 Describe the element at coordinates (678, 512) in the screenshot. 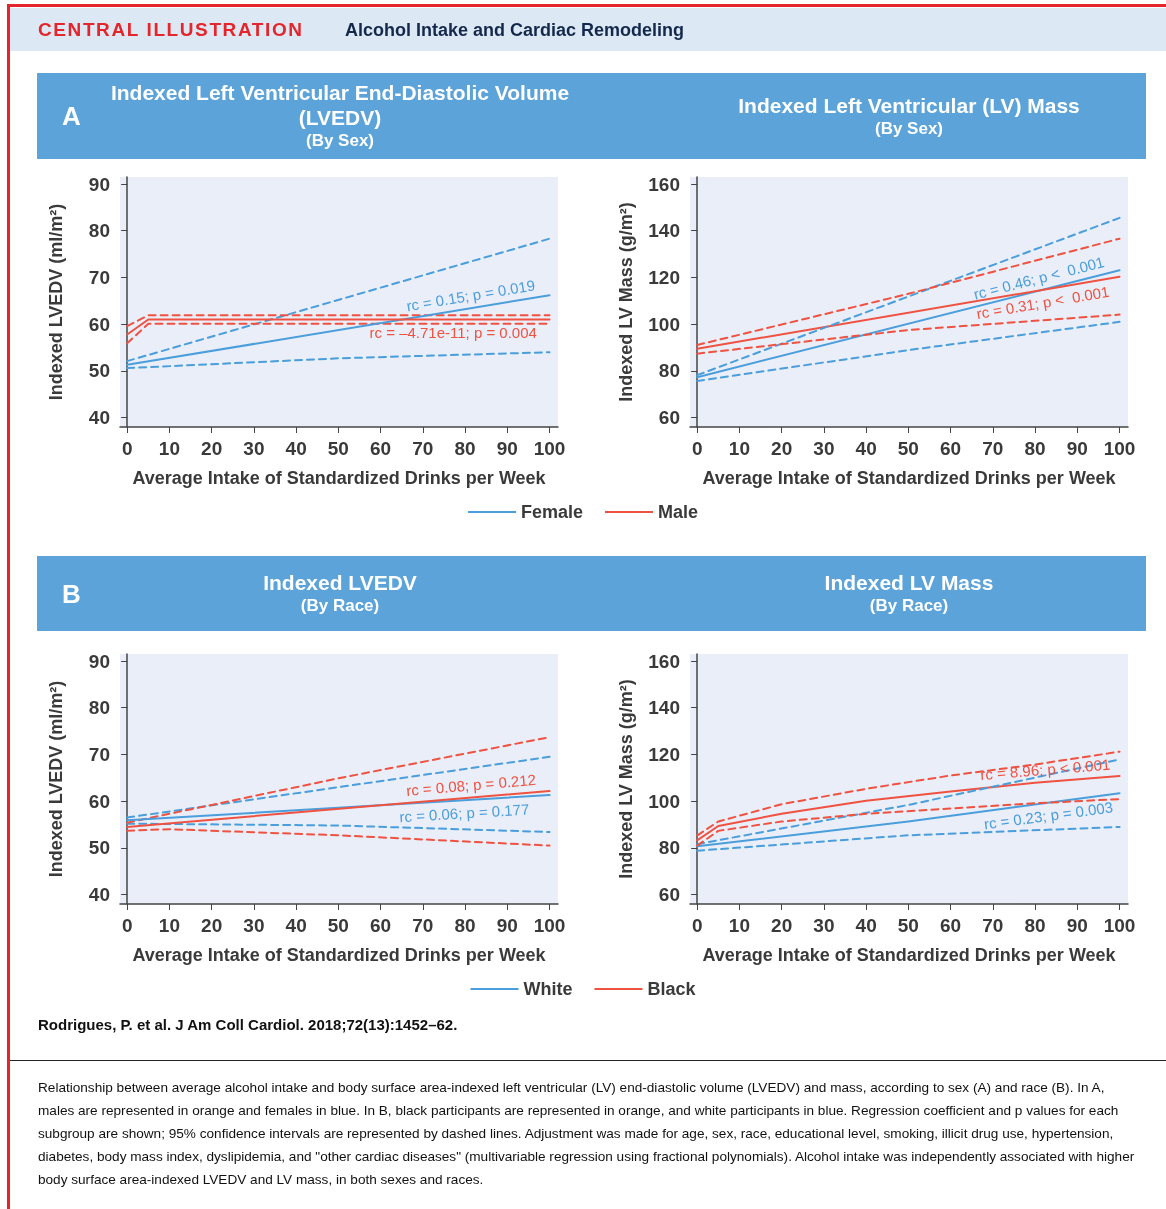

I see `legend-label: Male` at that location.